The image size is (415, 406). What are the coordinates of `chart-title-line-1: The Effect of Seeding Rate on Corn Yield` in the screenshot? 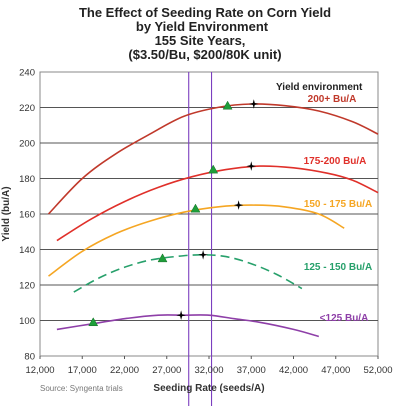 It's located at (205, 12).